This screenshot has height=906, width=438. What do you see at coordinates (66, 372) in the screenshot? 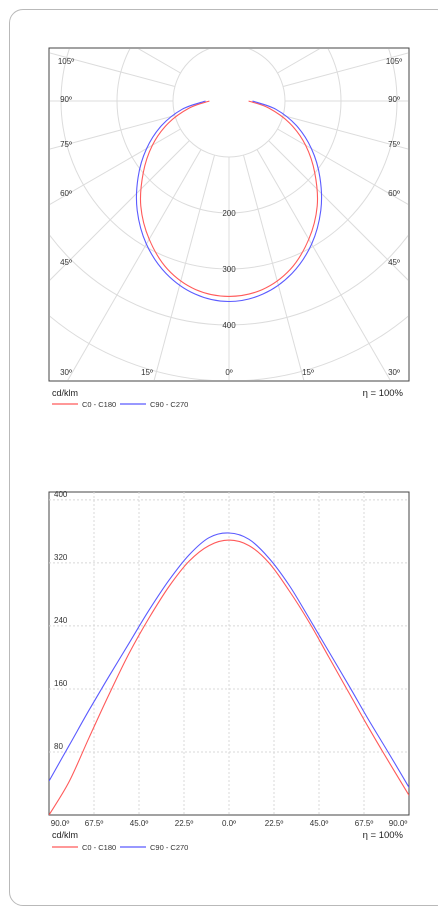
I see `polar-angle-label-left: 30º` at bounding box center [66, 372].